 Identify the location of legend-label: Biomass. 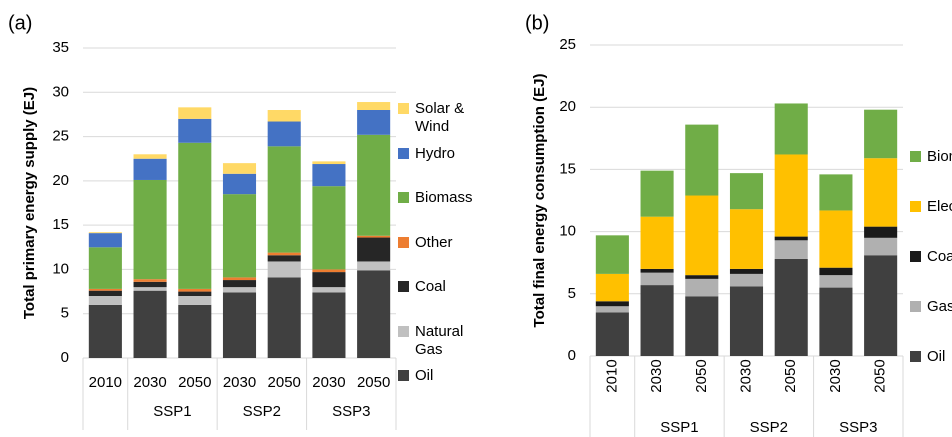
(939, 156).